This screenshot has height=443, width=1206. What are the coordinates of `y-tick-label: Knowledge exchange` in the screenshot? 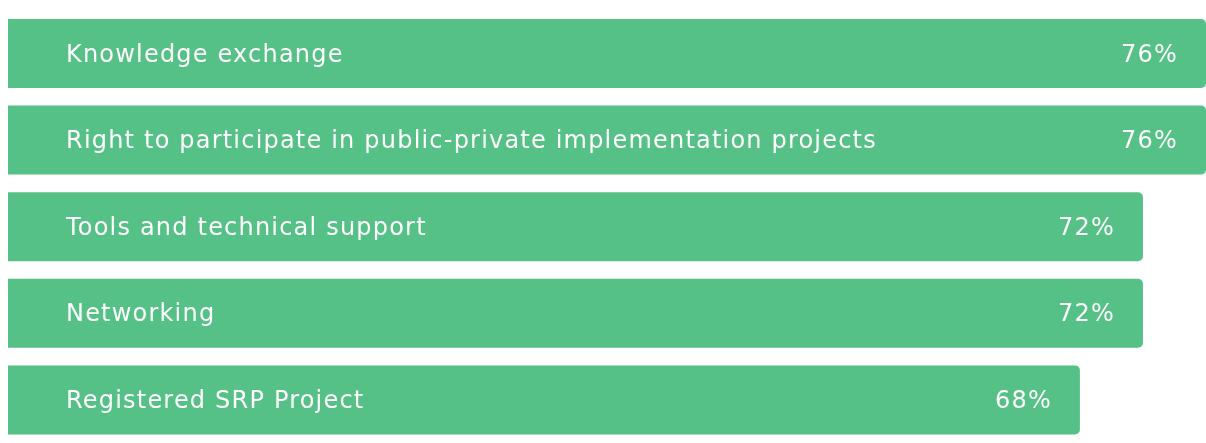 It's located at (205, 53).